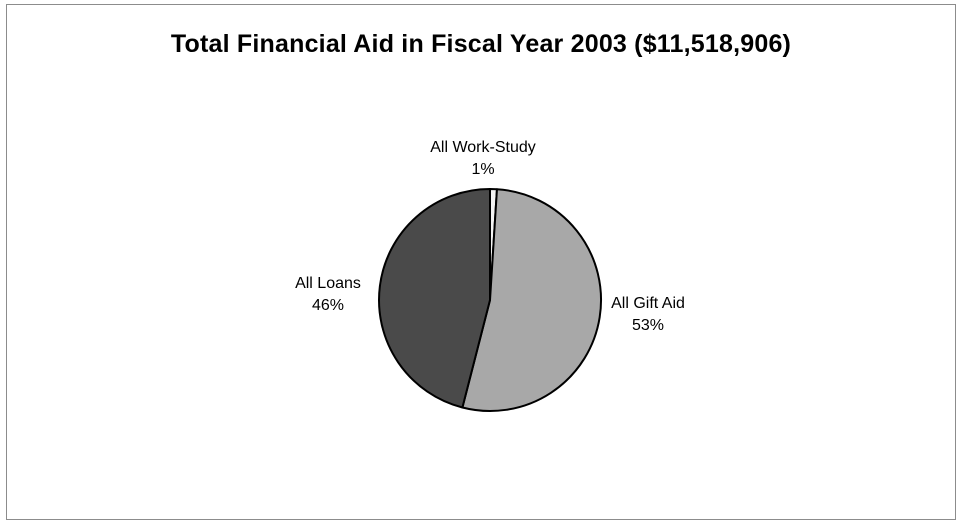  Describe the element at coordinates (434, 298) in the screenshot. I see `pie-slice-all-loans` at that location.